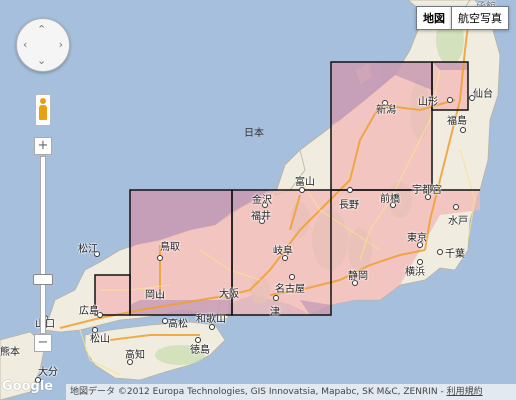  I want to click on city-label-mito: 水戸, so click(458, 221).